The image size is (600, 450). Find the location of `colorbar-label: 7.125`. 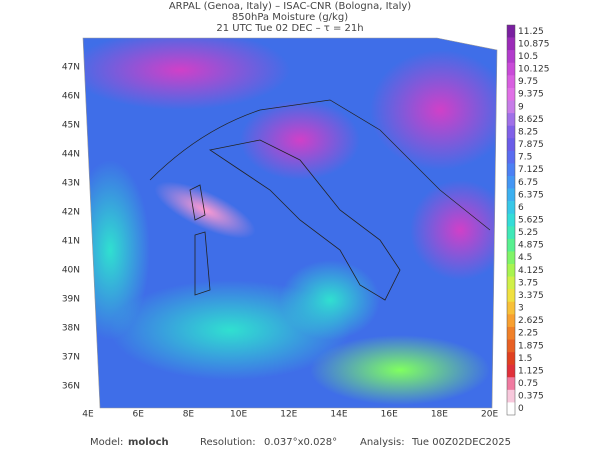

colorbar-label: 7.125 is located at coordinates (531, 170).